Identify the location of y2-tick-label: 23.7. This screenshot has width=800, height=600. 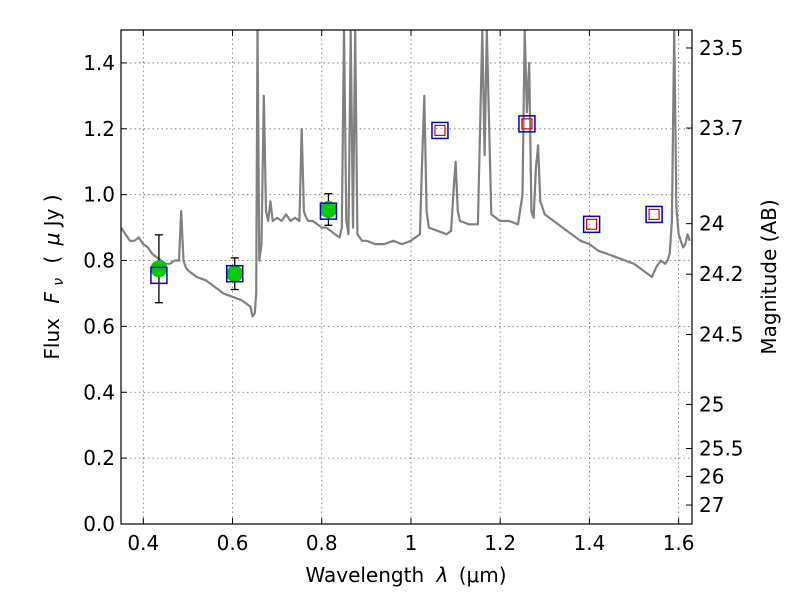
(721, 128).